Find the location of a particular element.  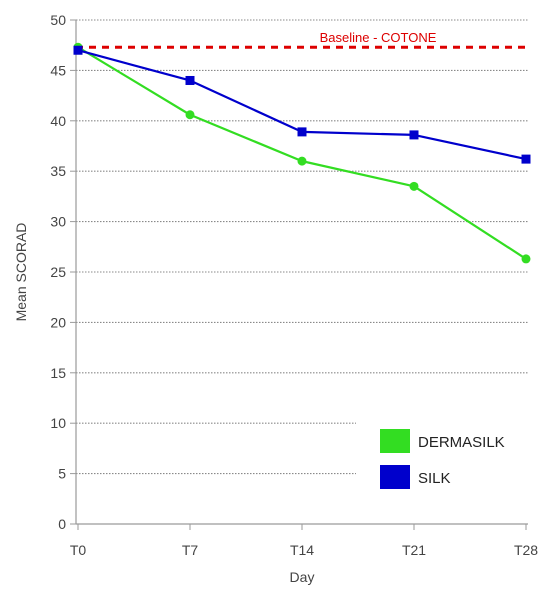

y-tick-label-15: 15 is located at coordinates (58, 373).